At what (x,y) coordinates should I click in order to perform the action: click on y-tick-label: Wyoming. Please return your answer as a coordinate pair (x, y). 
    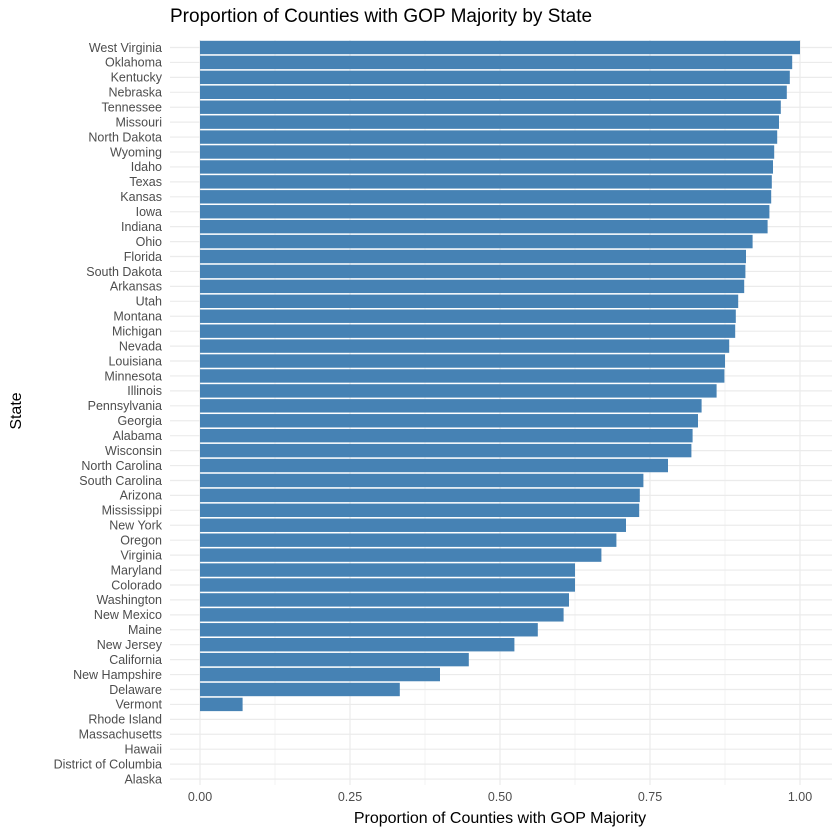
    Looking at the image, I should click on (136, 152).